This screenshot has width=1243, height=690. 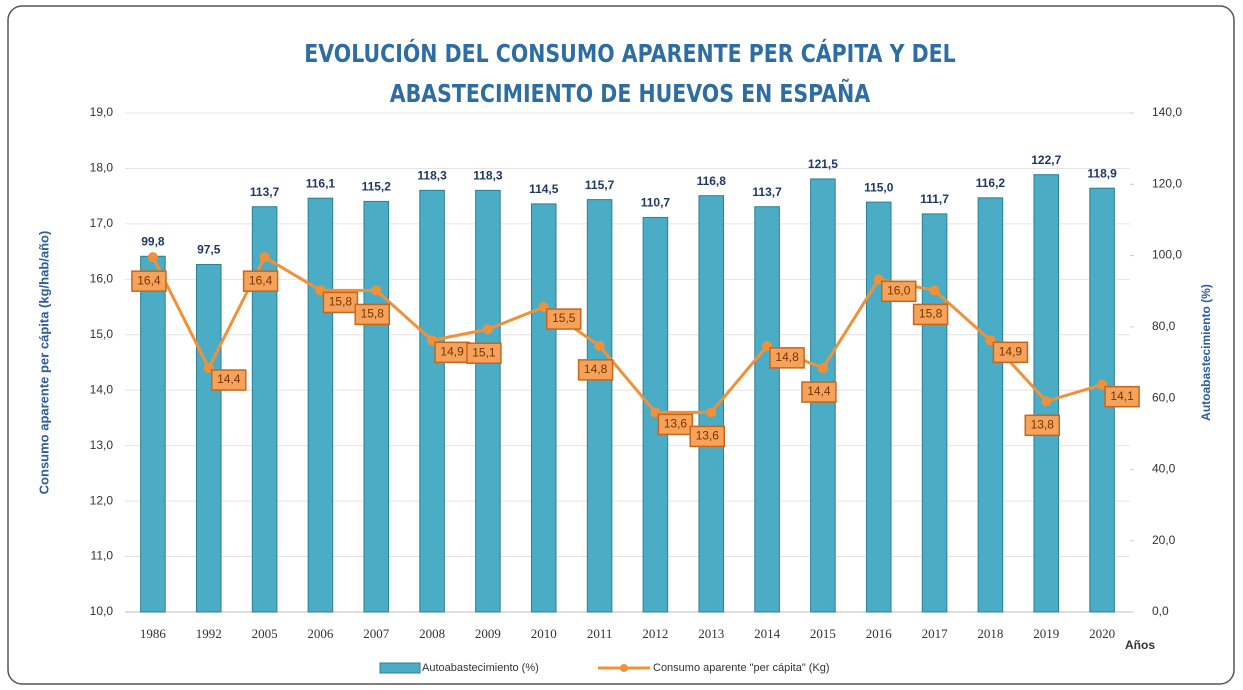 I want to click on x-tick-label: 2007, so click(x=376, y=633).